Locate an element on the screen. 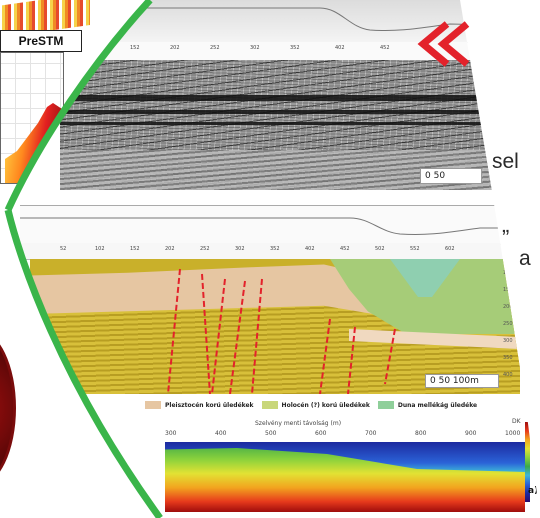 This screenshot has width=540, height=518. velocity-colorbar is located at coordinates (532, 467).